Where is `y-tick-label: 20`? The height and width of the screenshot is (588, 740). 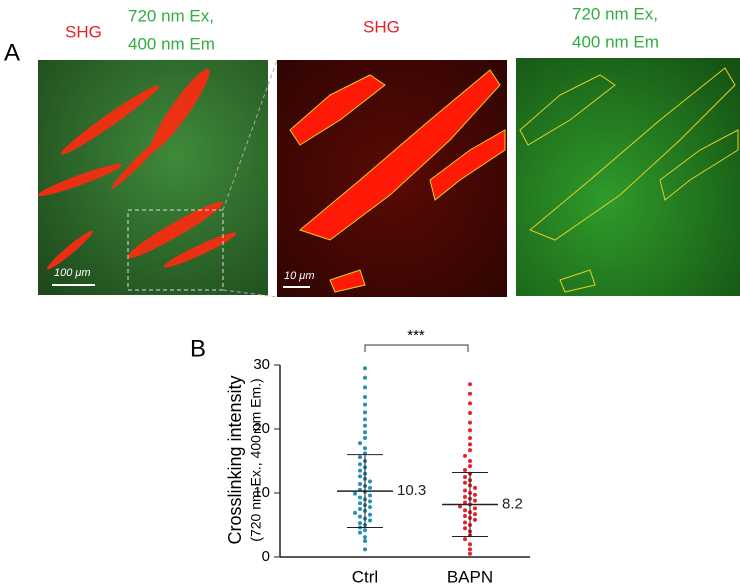 y-tick-label: 20 is located at coordinates (261, 428).